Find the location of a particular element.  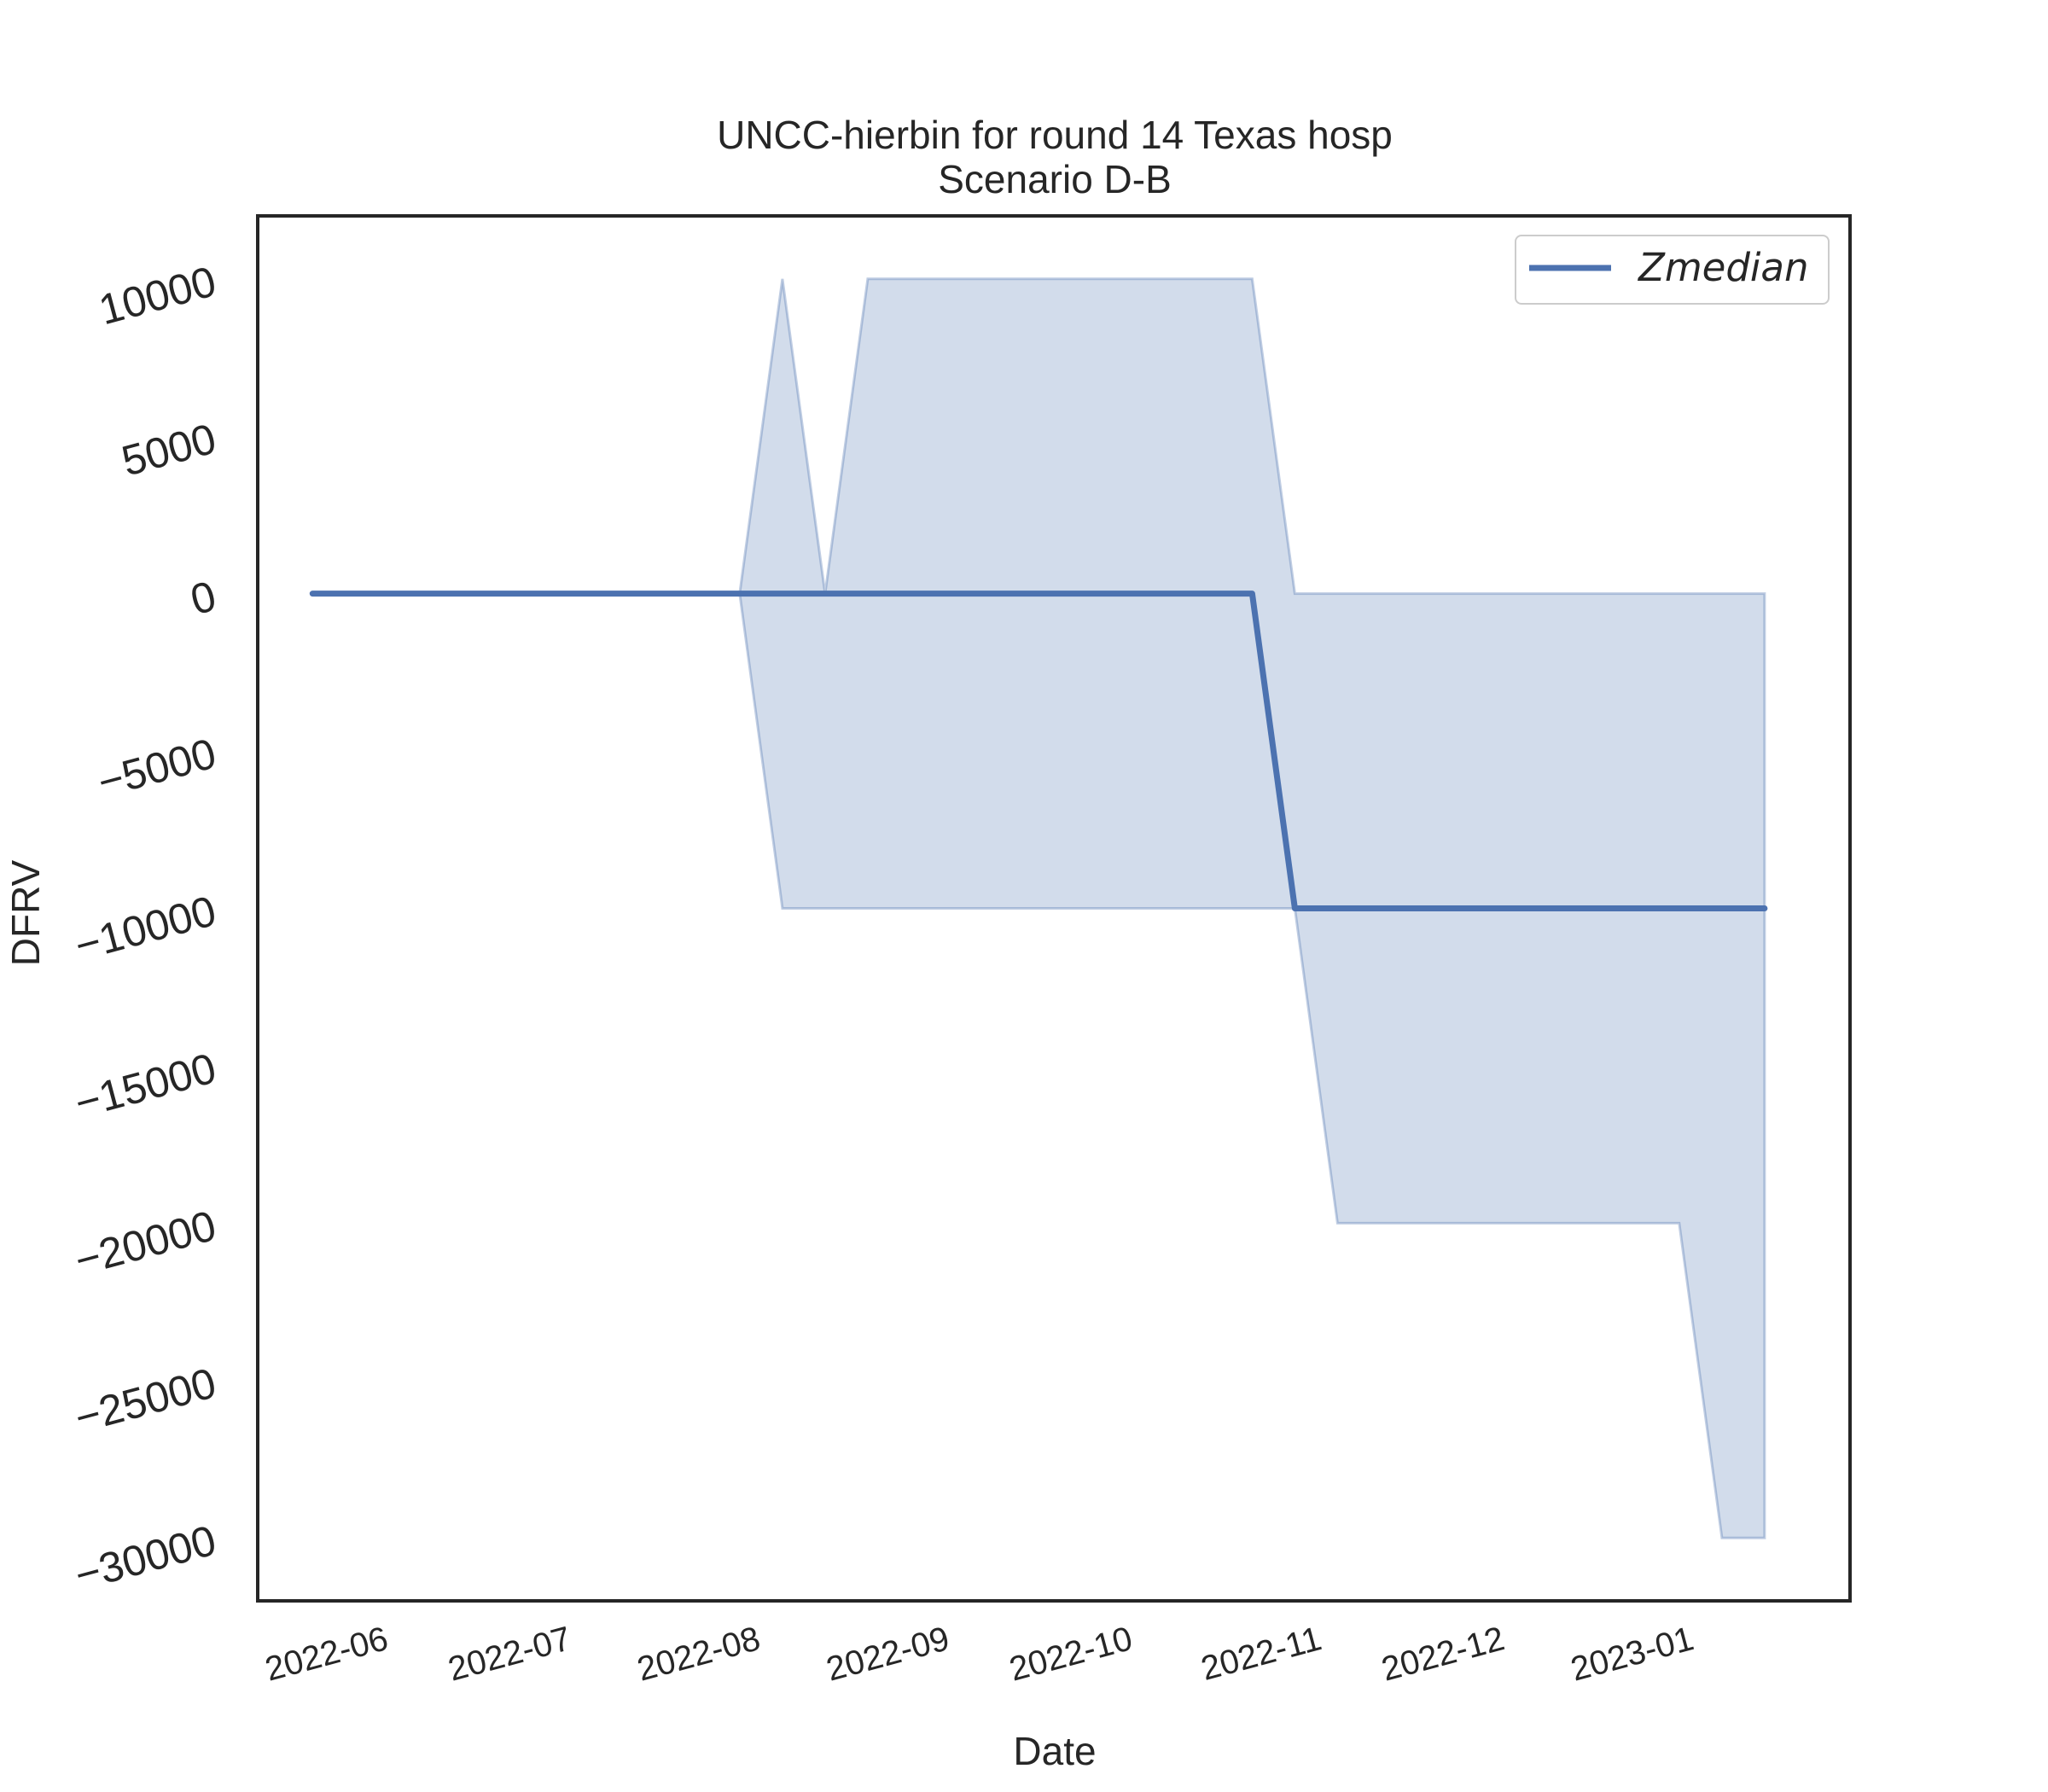

x-axis-label: Date is located at coordinates (1054, 1751).